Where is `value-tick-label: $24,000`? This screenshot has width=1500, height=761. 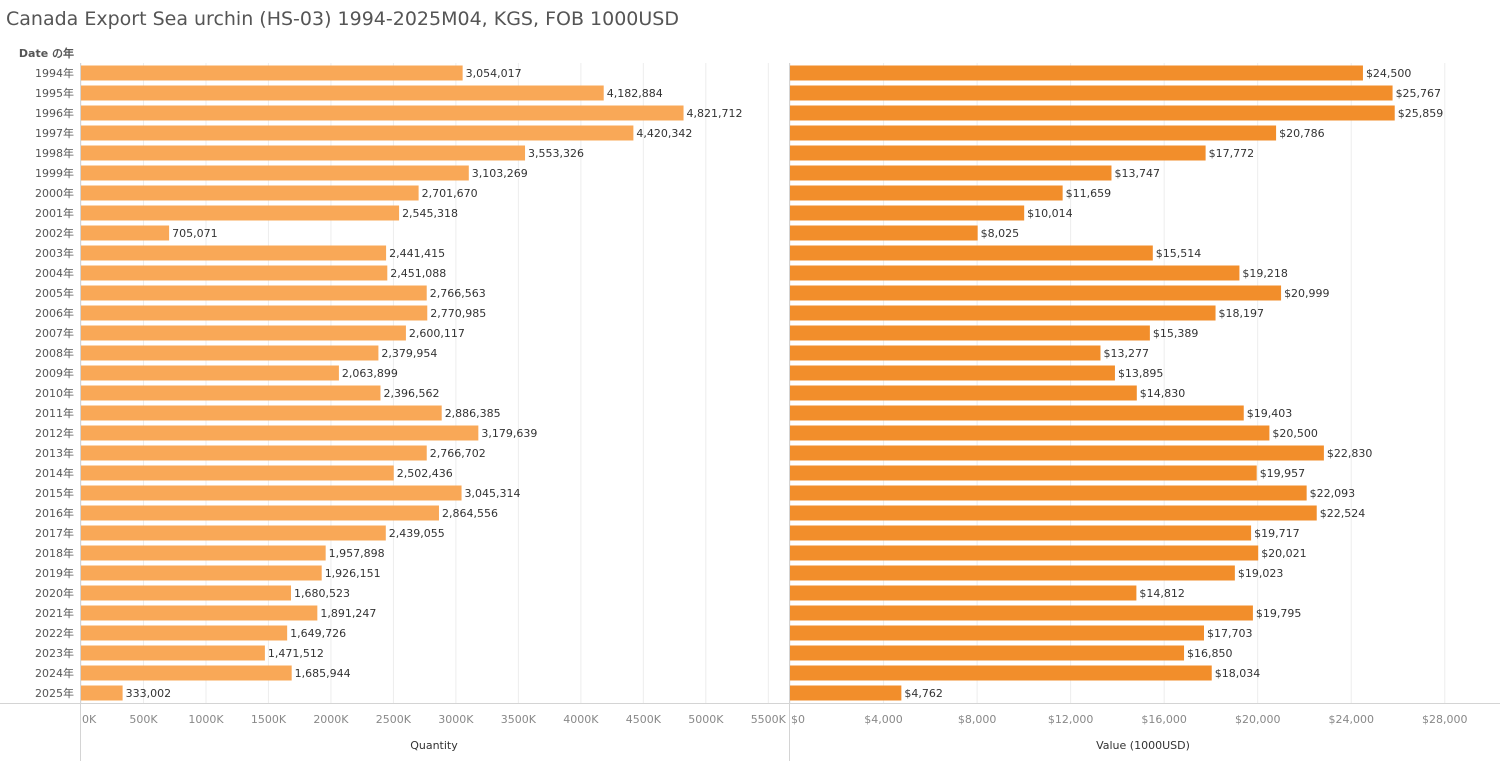 value-tick-label: $24,000 is located at coordinates (1352, 719).